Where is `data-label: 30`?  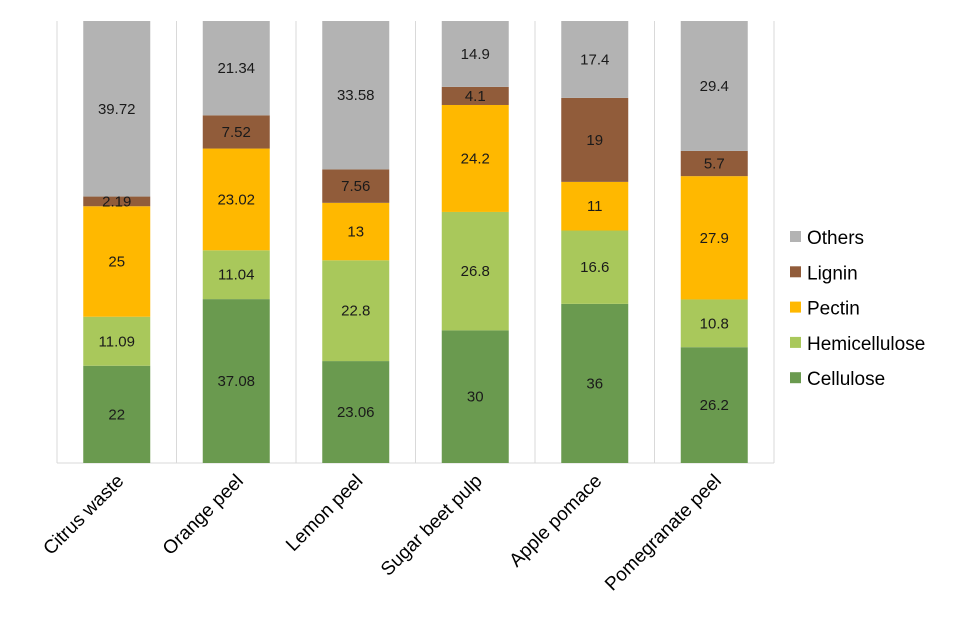
data-label: 30 is located at coordinates (475, 397).